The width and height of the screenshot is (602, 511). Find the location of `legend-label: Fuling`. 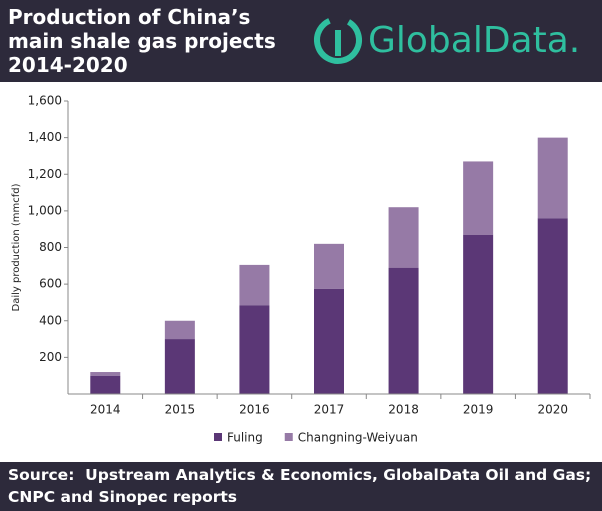

legend-label: Fuling is located at coordinates (245, 438).